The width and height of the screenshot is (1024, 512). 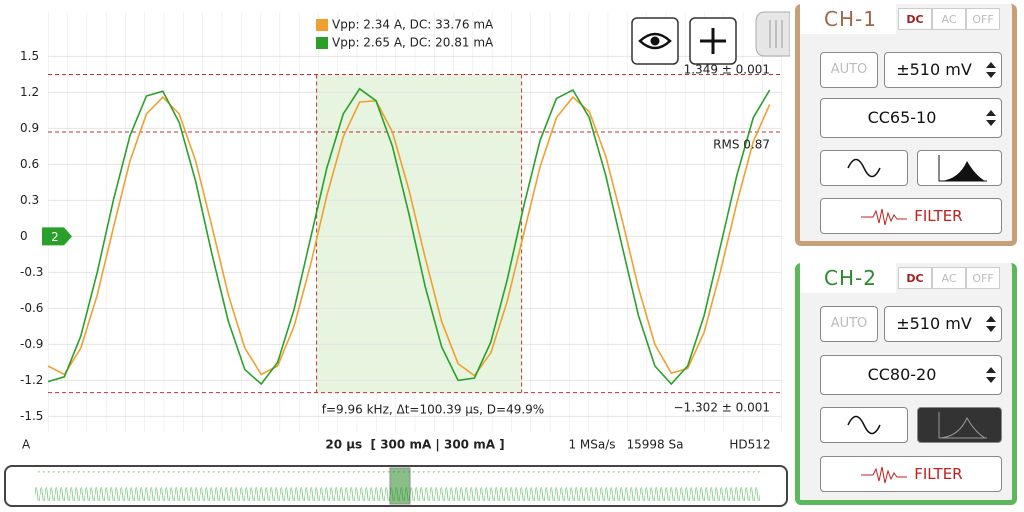 I want to click on y-tick-label: 0, so click(x=24, y=236).